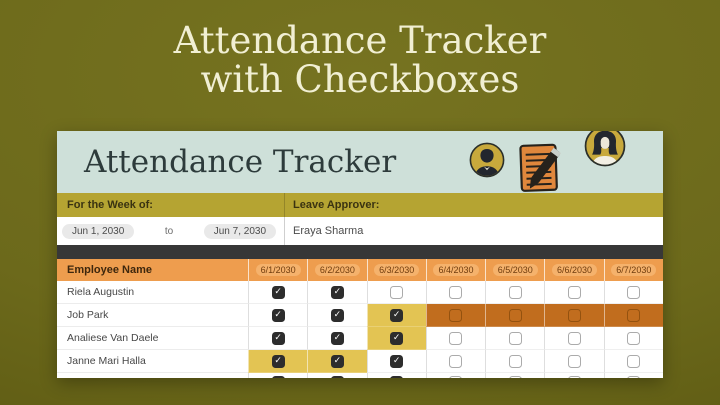 The width and height of the screenshot is (720, 405). I want to click on week-end-date-field: Jun 7, 2030, so click(239, 231).